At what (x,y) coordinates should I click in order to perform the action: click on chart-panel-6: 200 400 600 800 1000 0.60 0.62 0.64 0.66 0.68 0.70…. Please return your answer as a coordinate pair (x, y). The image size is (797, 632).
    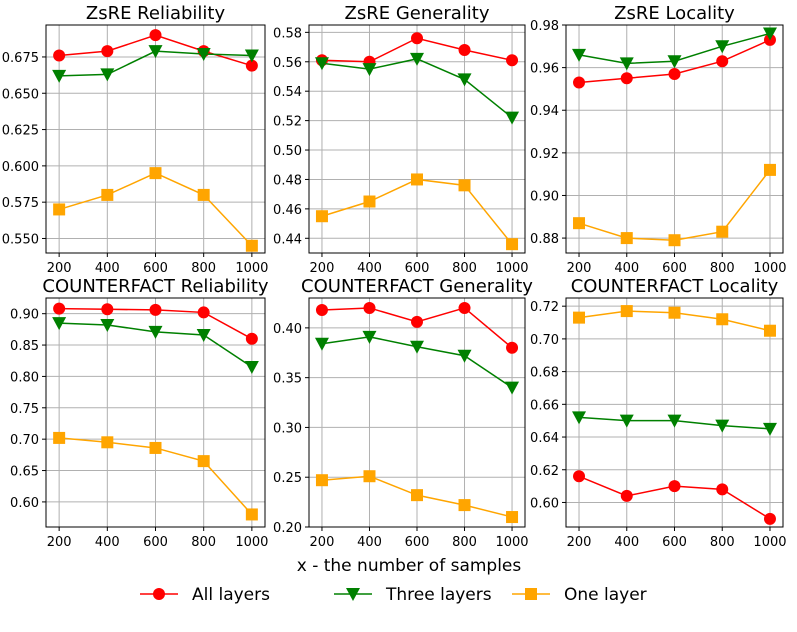
    Looking at the image, I should click on (658, 413).